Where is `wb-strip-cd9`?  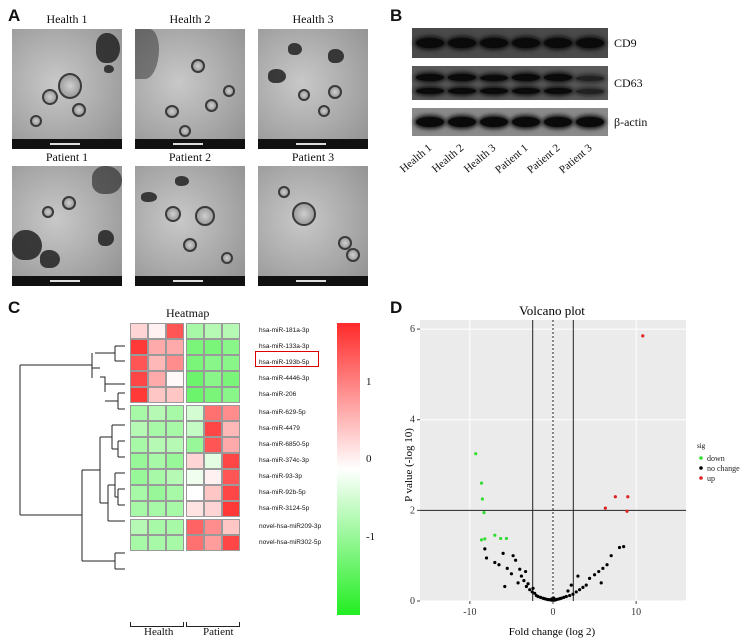 wb-strip-cd9 is located at coordinates (510, 43).